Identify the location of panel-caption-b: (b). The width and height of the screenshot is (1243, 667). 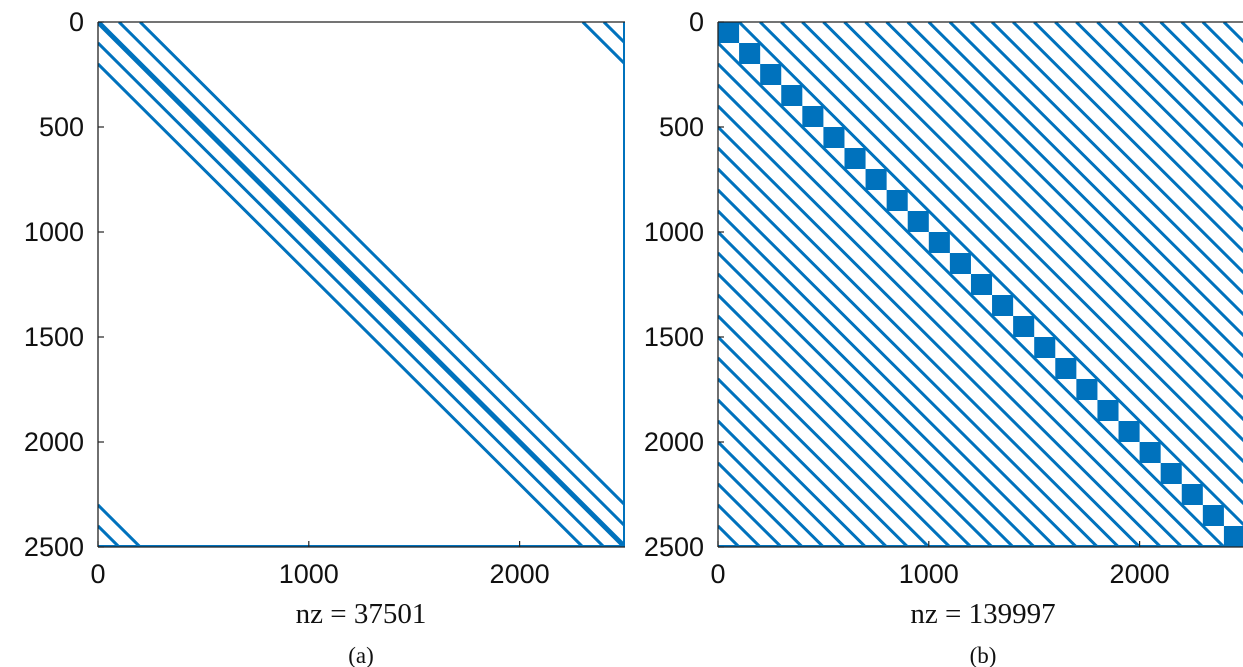
(983, 655).